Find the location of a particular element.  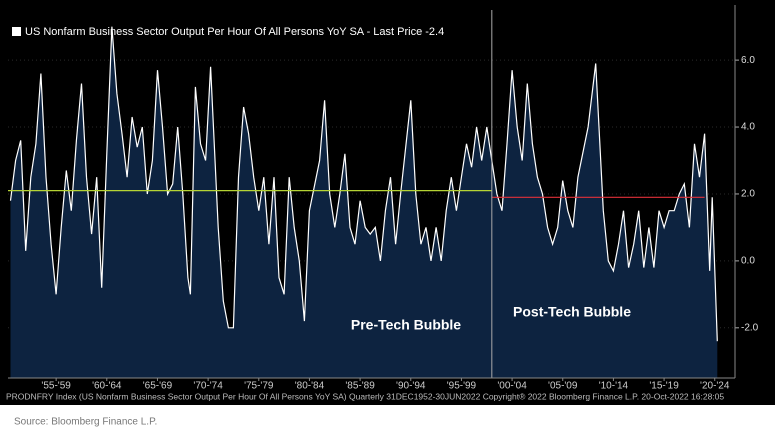

x-tick-label: '70-'74 is located at coordinates (208, 386).